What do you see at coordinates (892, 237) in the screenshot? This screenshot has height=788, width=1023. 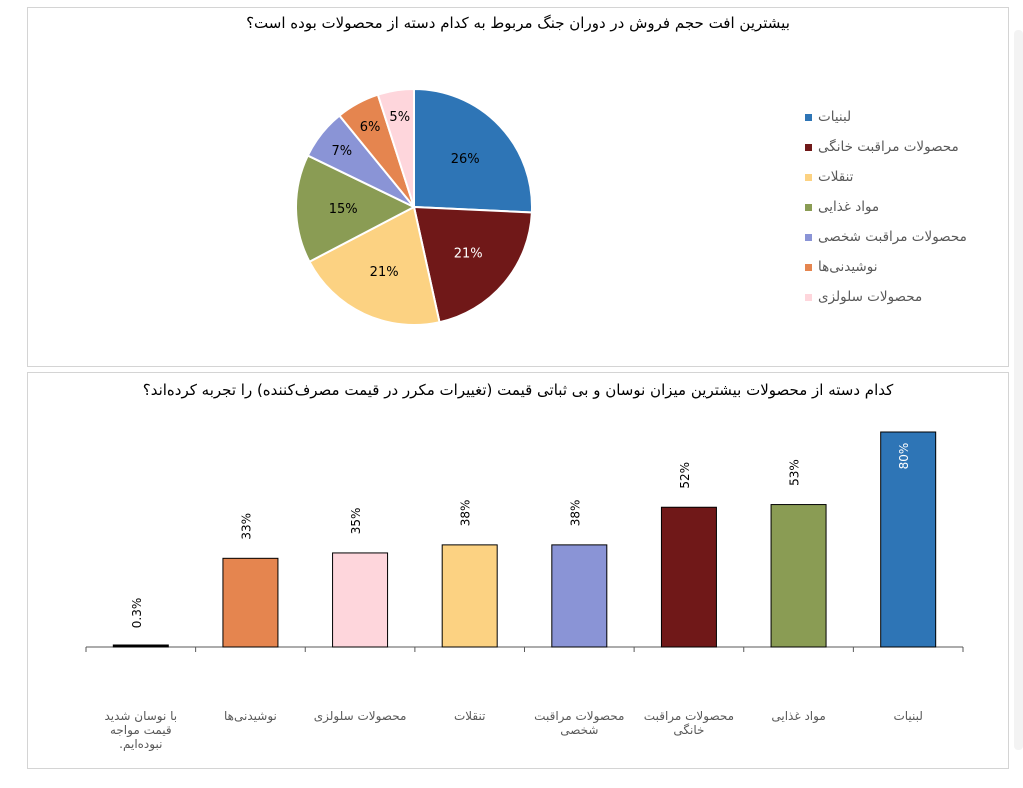 I see `legend-label: محصولات مراقبت شخصی` at bounding box center [892, 237].